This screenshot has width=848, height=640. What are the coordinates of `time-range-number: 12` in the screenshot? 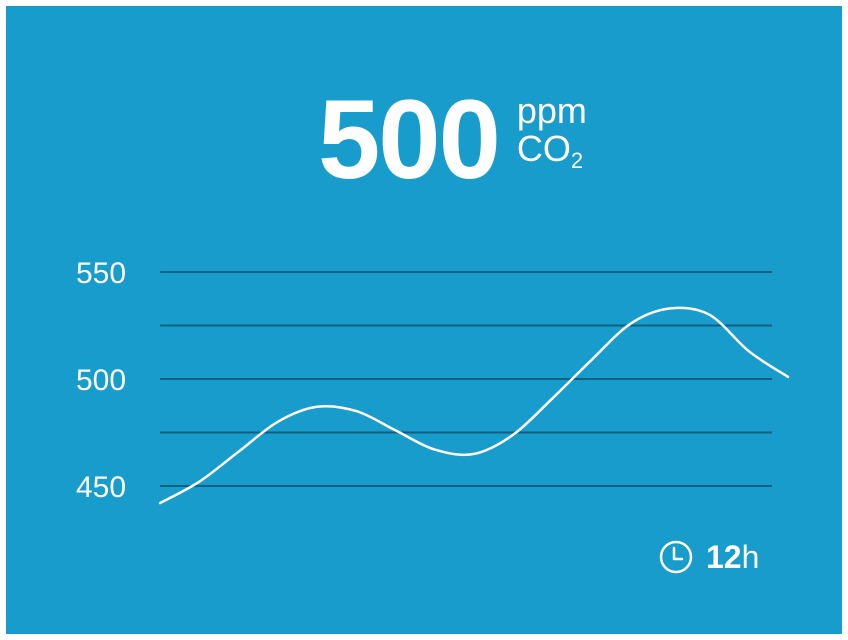 It's located at (724, 557).